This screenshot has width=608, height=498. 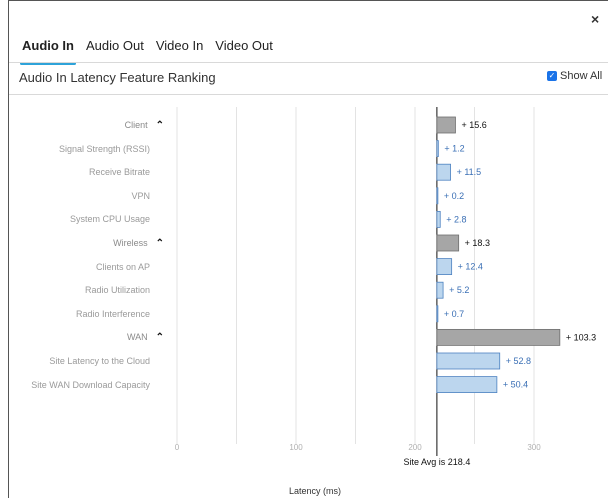 I want to click on feature-row-label: Receive Bitrate, so click(x=119, y=172).